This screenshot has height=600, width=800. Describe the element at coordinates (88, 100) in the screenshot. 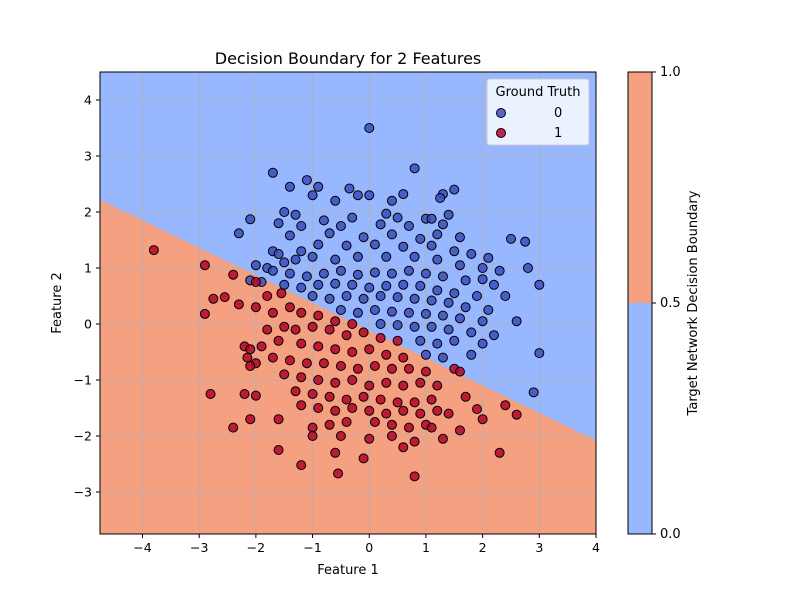

I see `y-tick-label: 4` at that location.